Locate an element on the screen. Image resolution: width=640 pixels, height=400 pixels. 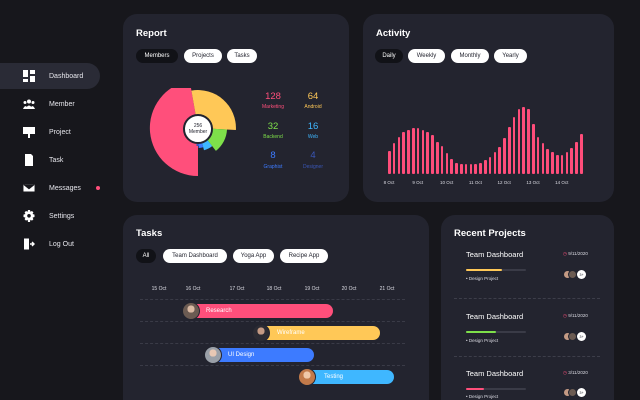
gantt-date: 19 Oct is located at coordinates (312, 289).